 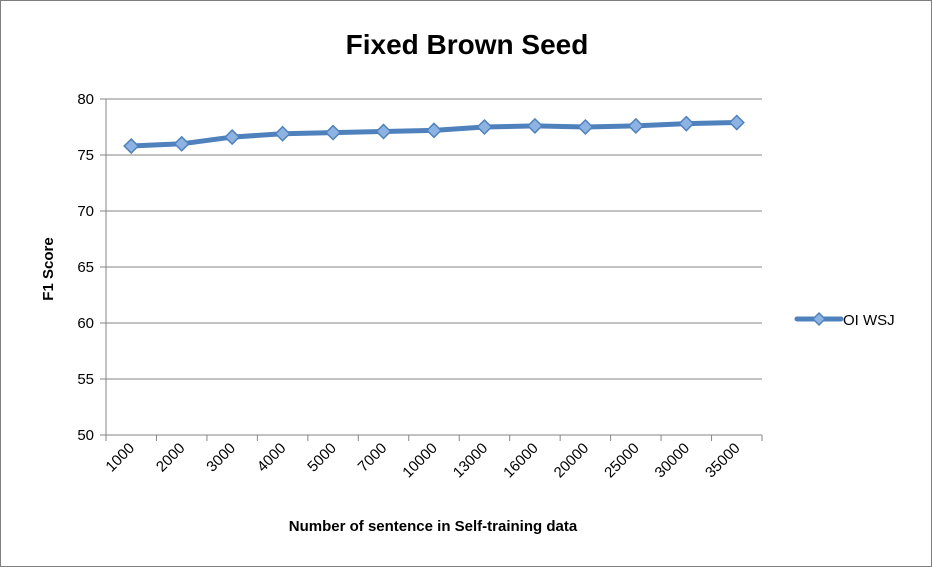 I want to click on y-tick-label: 75, so click(x=85, y=155).